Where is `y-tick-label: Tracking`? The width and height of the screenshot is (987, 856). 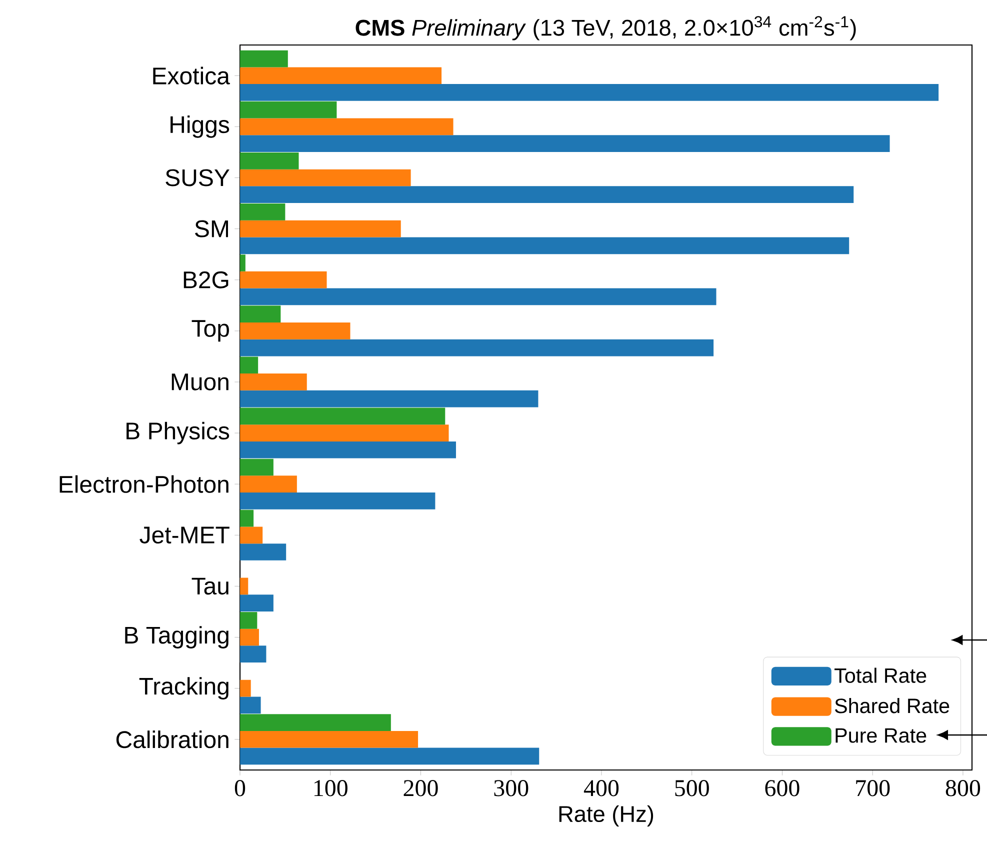 y-tick-label: Tracking is located at coordinates (183, 688).